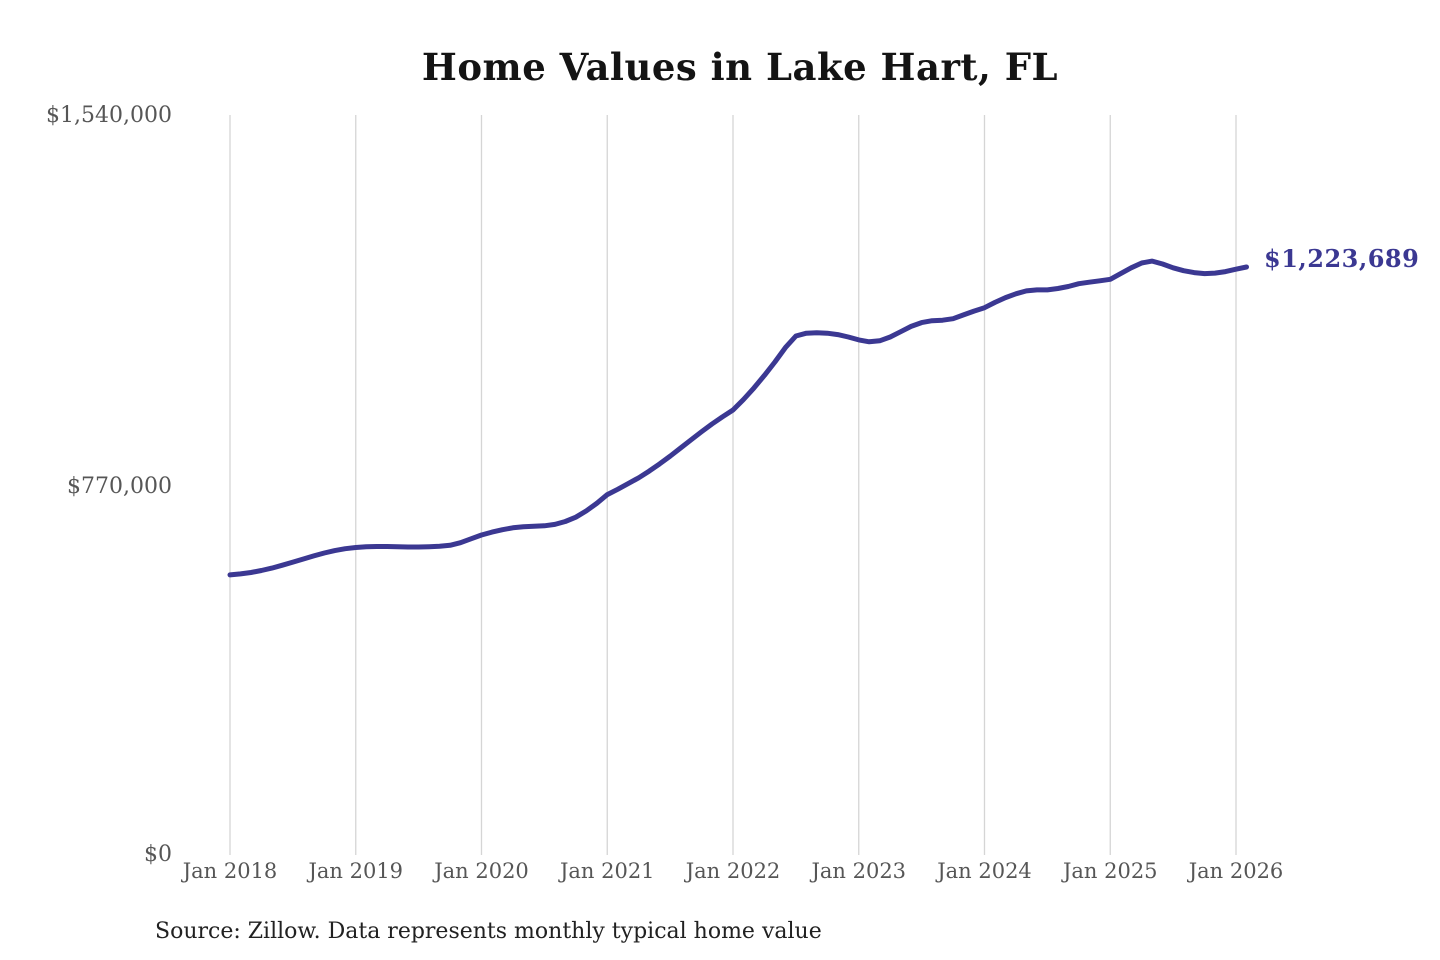 This screenshot has height=960, width=1440. Describe the element at coordinates (1236, 871) in the screenshot. I see `x-tick-jan-2026: Jan 2026` at that location.